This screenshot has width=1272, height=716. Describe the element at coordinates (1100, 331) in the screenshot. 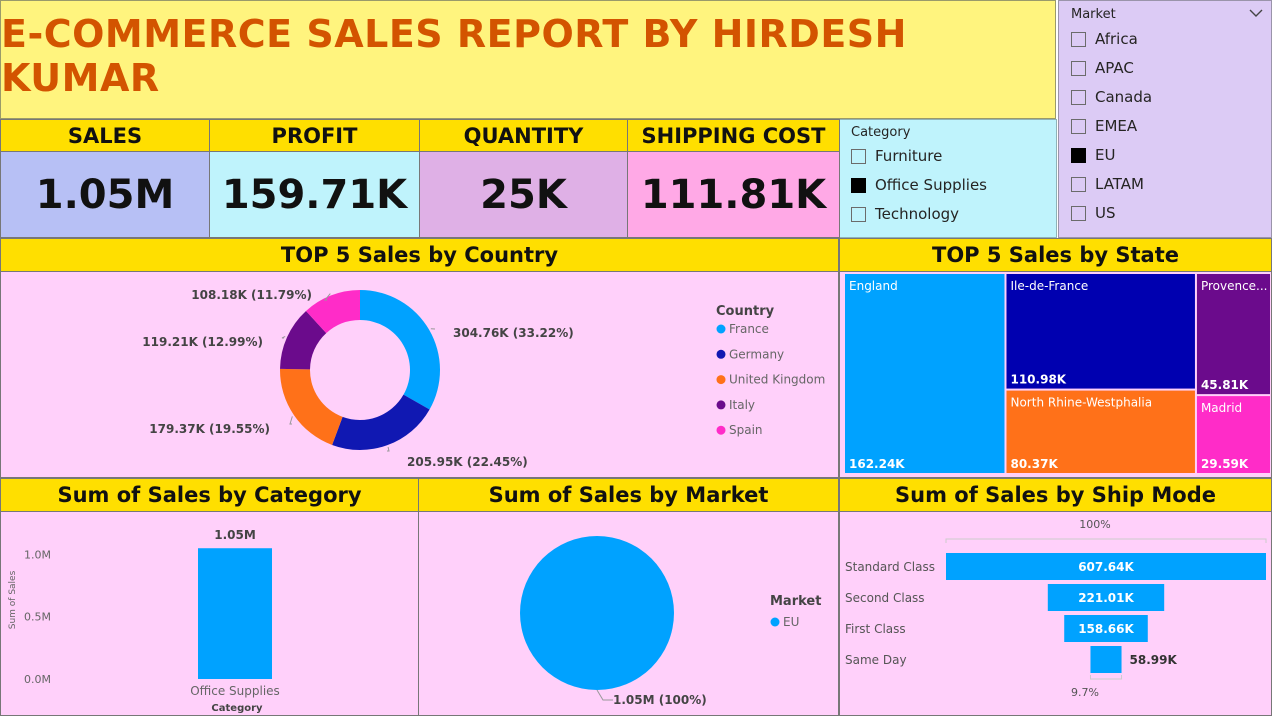

I see `treemap-tile-ile-de-france` at that location.